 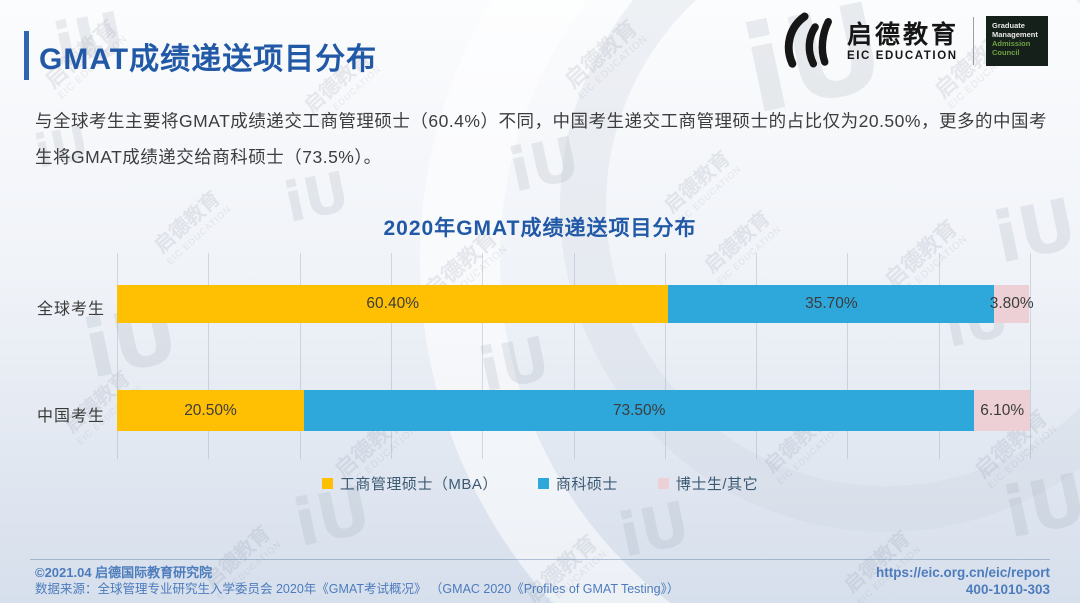 I want to click on bar-value-label: 73.50%, so click(x=639, y=410).